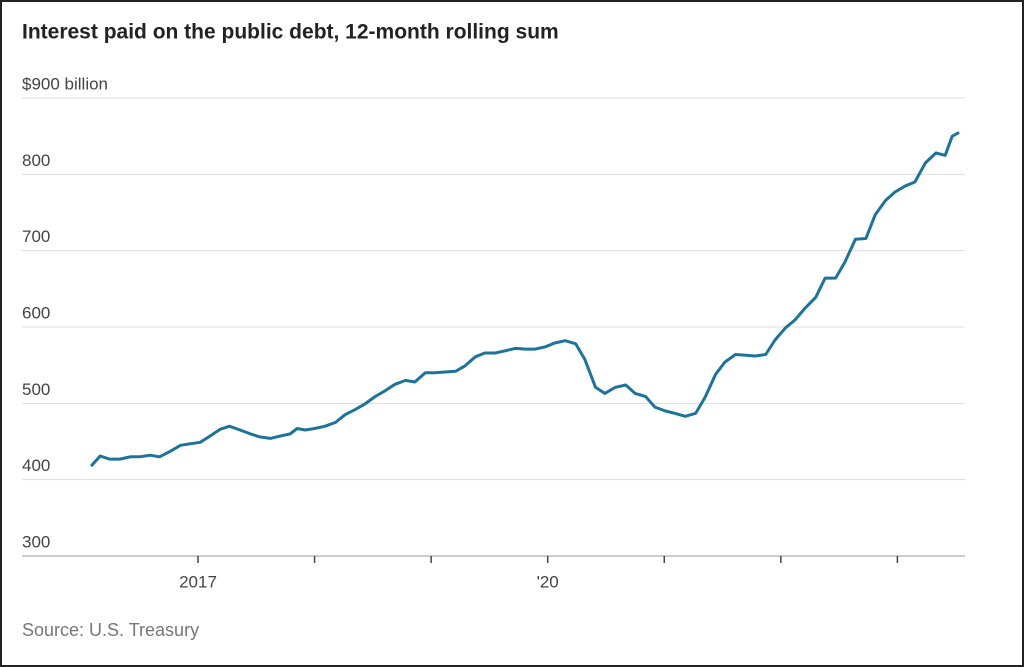 Image resolution: width=1024 pixels, height=667 pixels. Describe the element at coordinates (198, 581) in the screenshot. I see `x-tick-label: 2017` at that location.